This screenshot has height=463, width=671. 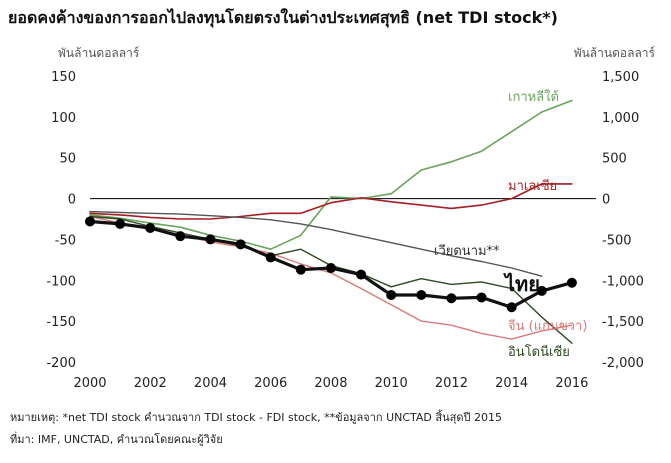 I want to click on left-y-tick-label: 100, so click(x=63, y=118).